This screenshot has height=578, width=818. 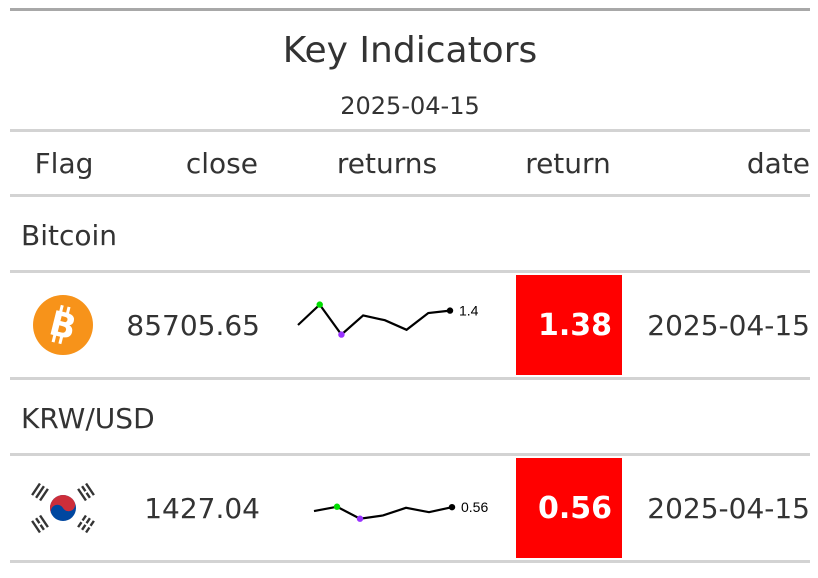 What do you see at coordinates (374, 319) in the screenshot?
I see `sparkline-path` at bounding box center [374, 319].